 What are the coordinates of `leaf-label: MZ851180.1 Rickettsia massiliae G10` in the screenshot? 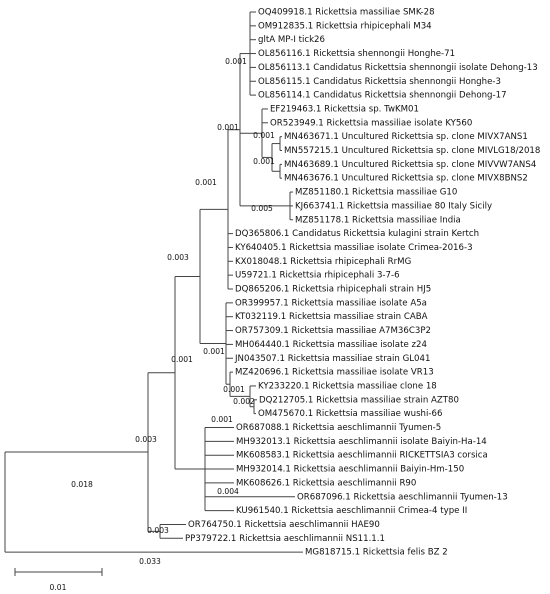 It's located at (376, 193).